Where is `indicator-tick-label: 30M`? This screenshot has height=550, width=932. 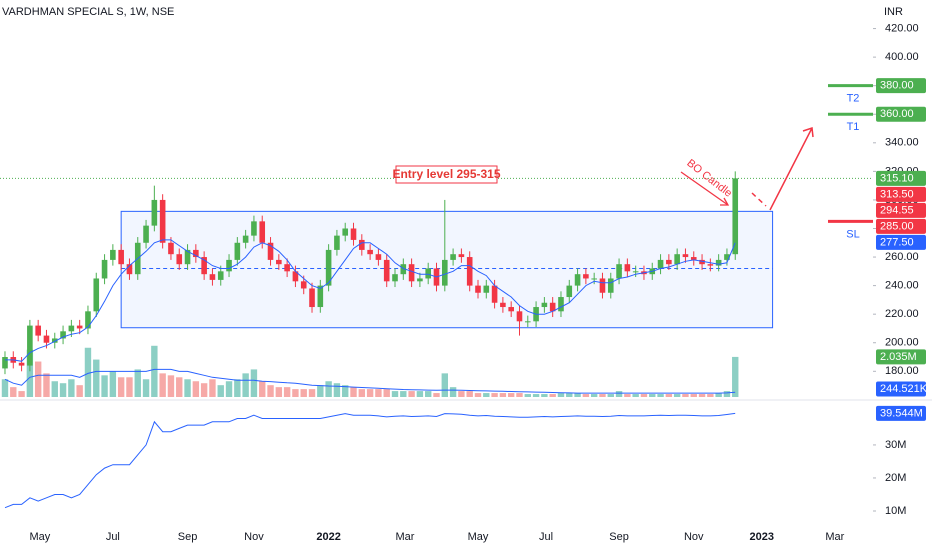 indicator-tick-label: 30M is located at coordinates (895, 445).